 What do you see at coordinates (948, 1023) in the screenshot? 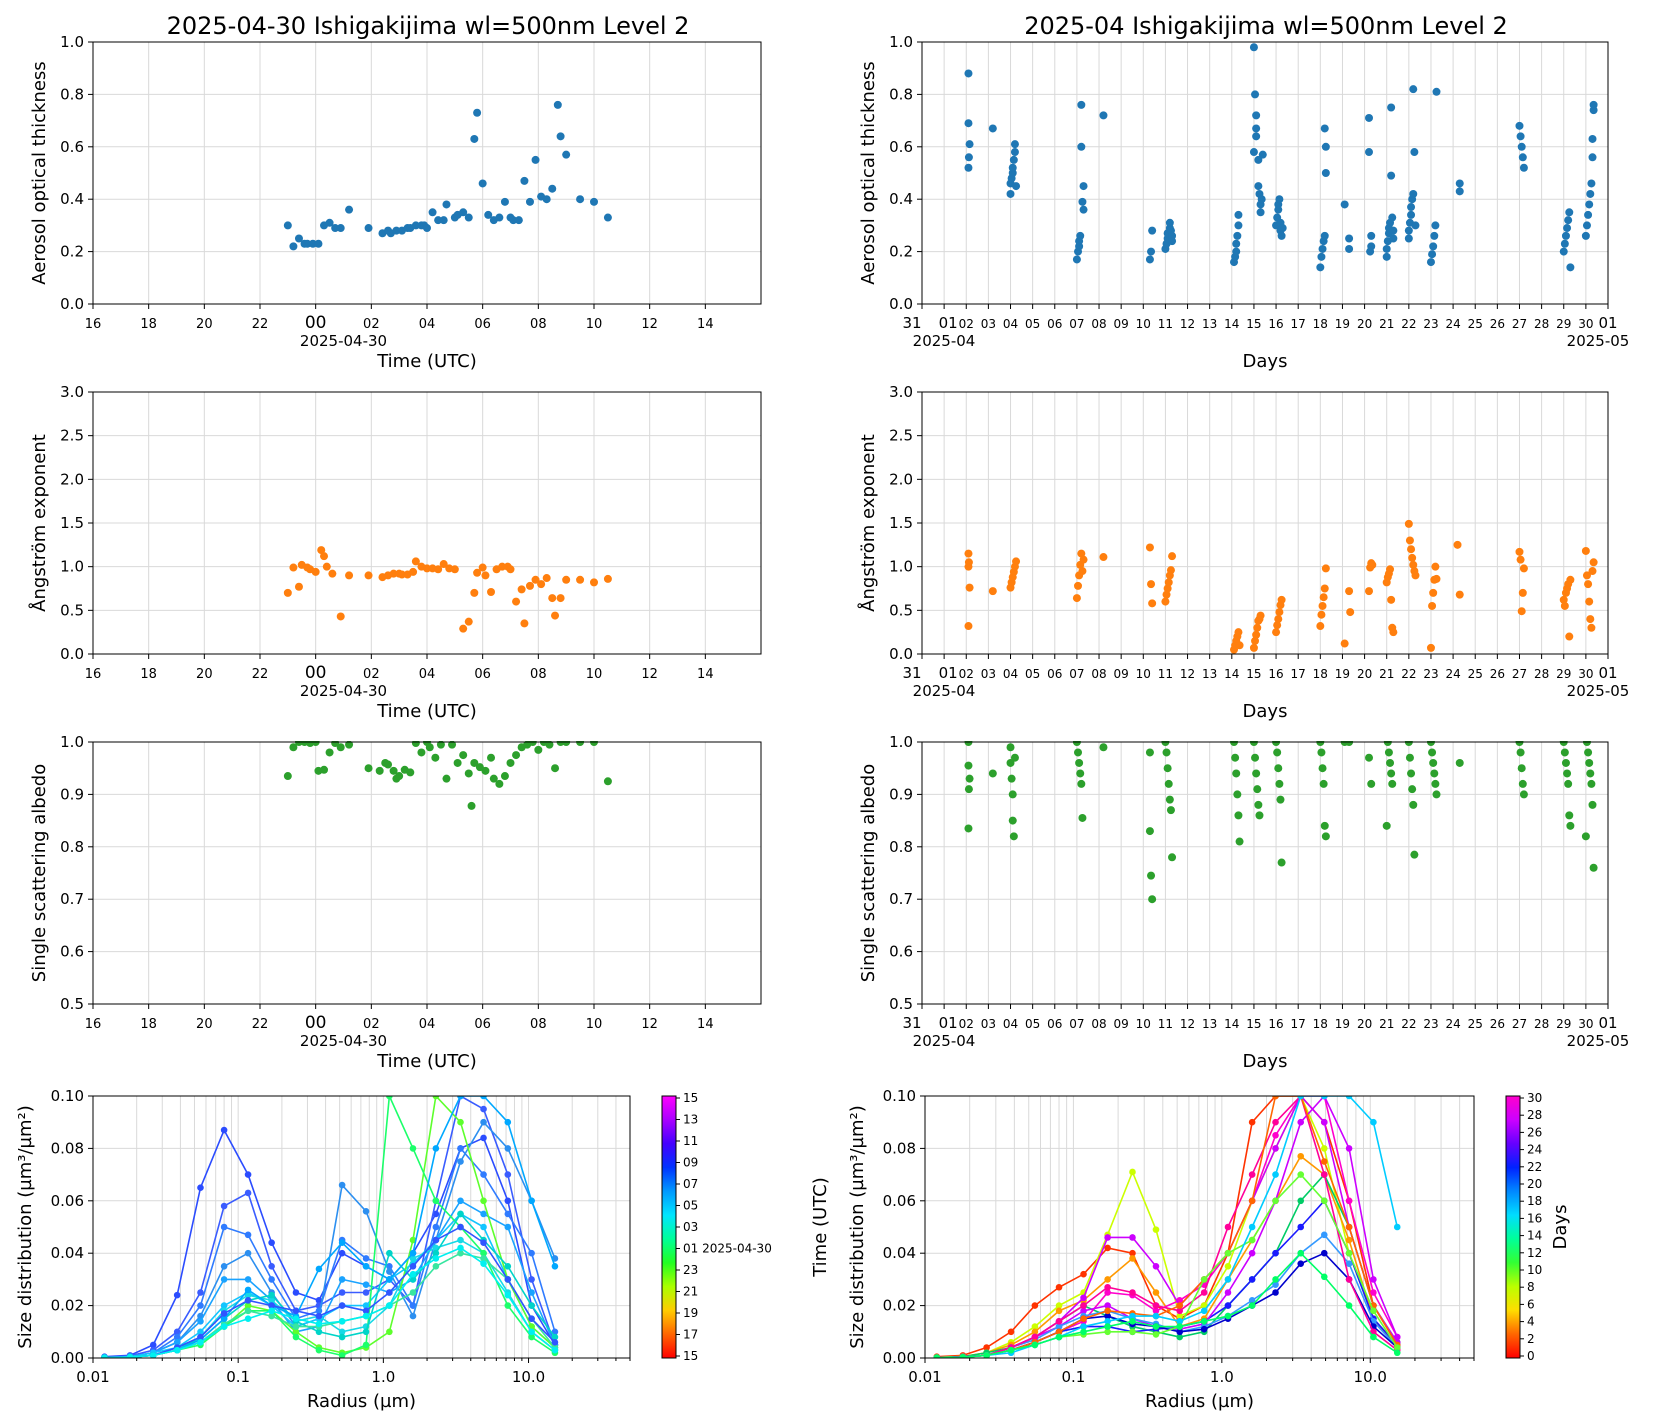
I see `x-tick-label: 01` at bounding box center [948, 1023].